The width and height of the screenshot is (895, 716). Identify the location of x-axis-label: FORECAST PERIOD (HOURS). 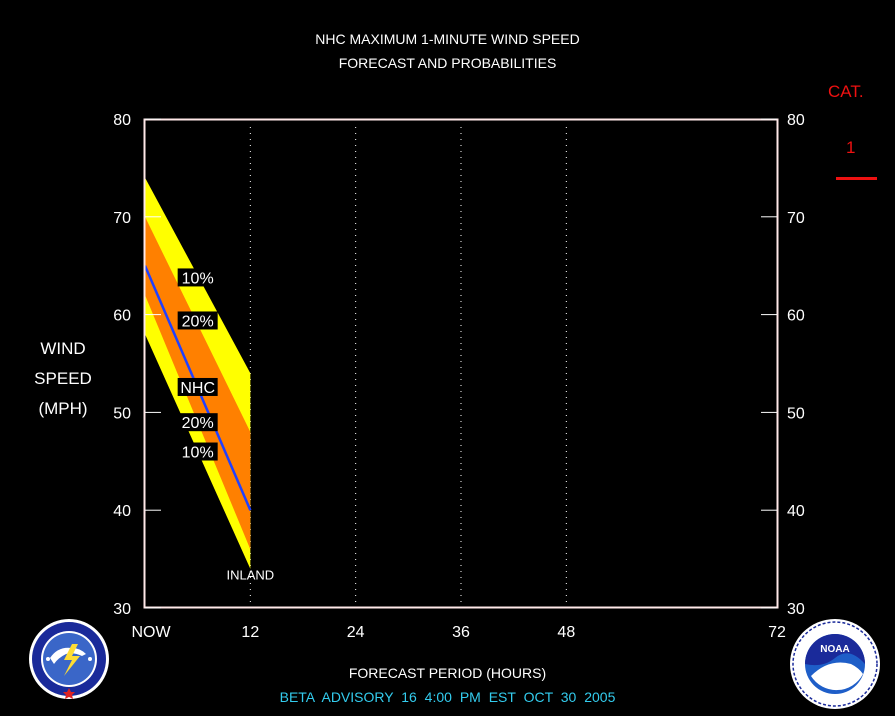
(447, 673).